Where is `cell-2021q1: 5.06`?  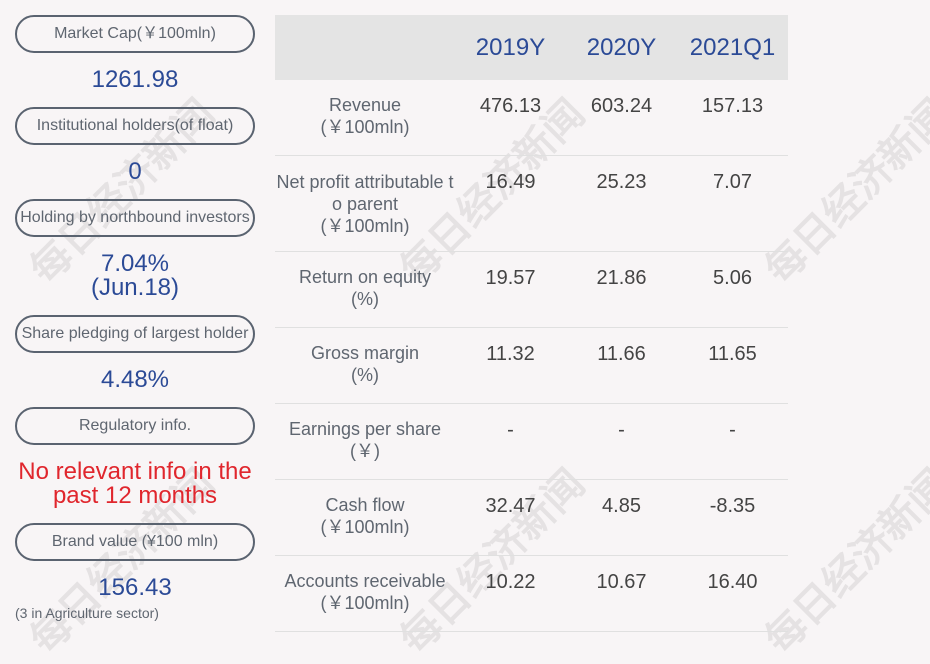
cell-2021q1: 5.06 is located at coordinates (732, 278).